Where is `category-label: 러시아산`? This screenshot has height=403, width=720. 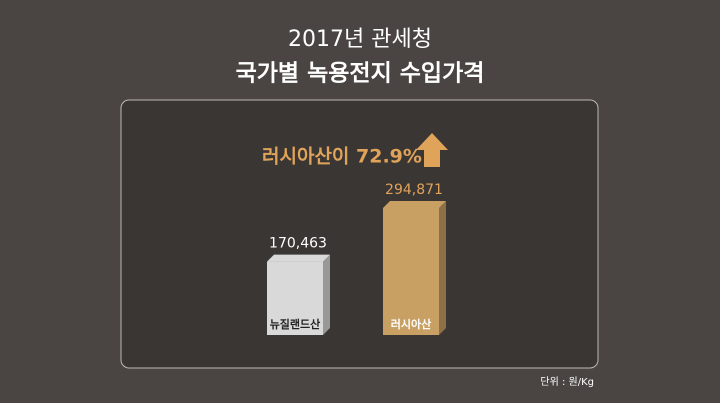 category-label: 러시아산 is located at coordinates (411, 324).